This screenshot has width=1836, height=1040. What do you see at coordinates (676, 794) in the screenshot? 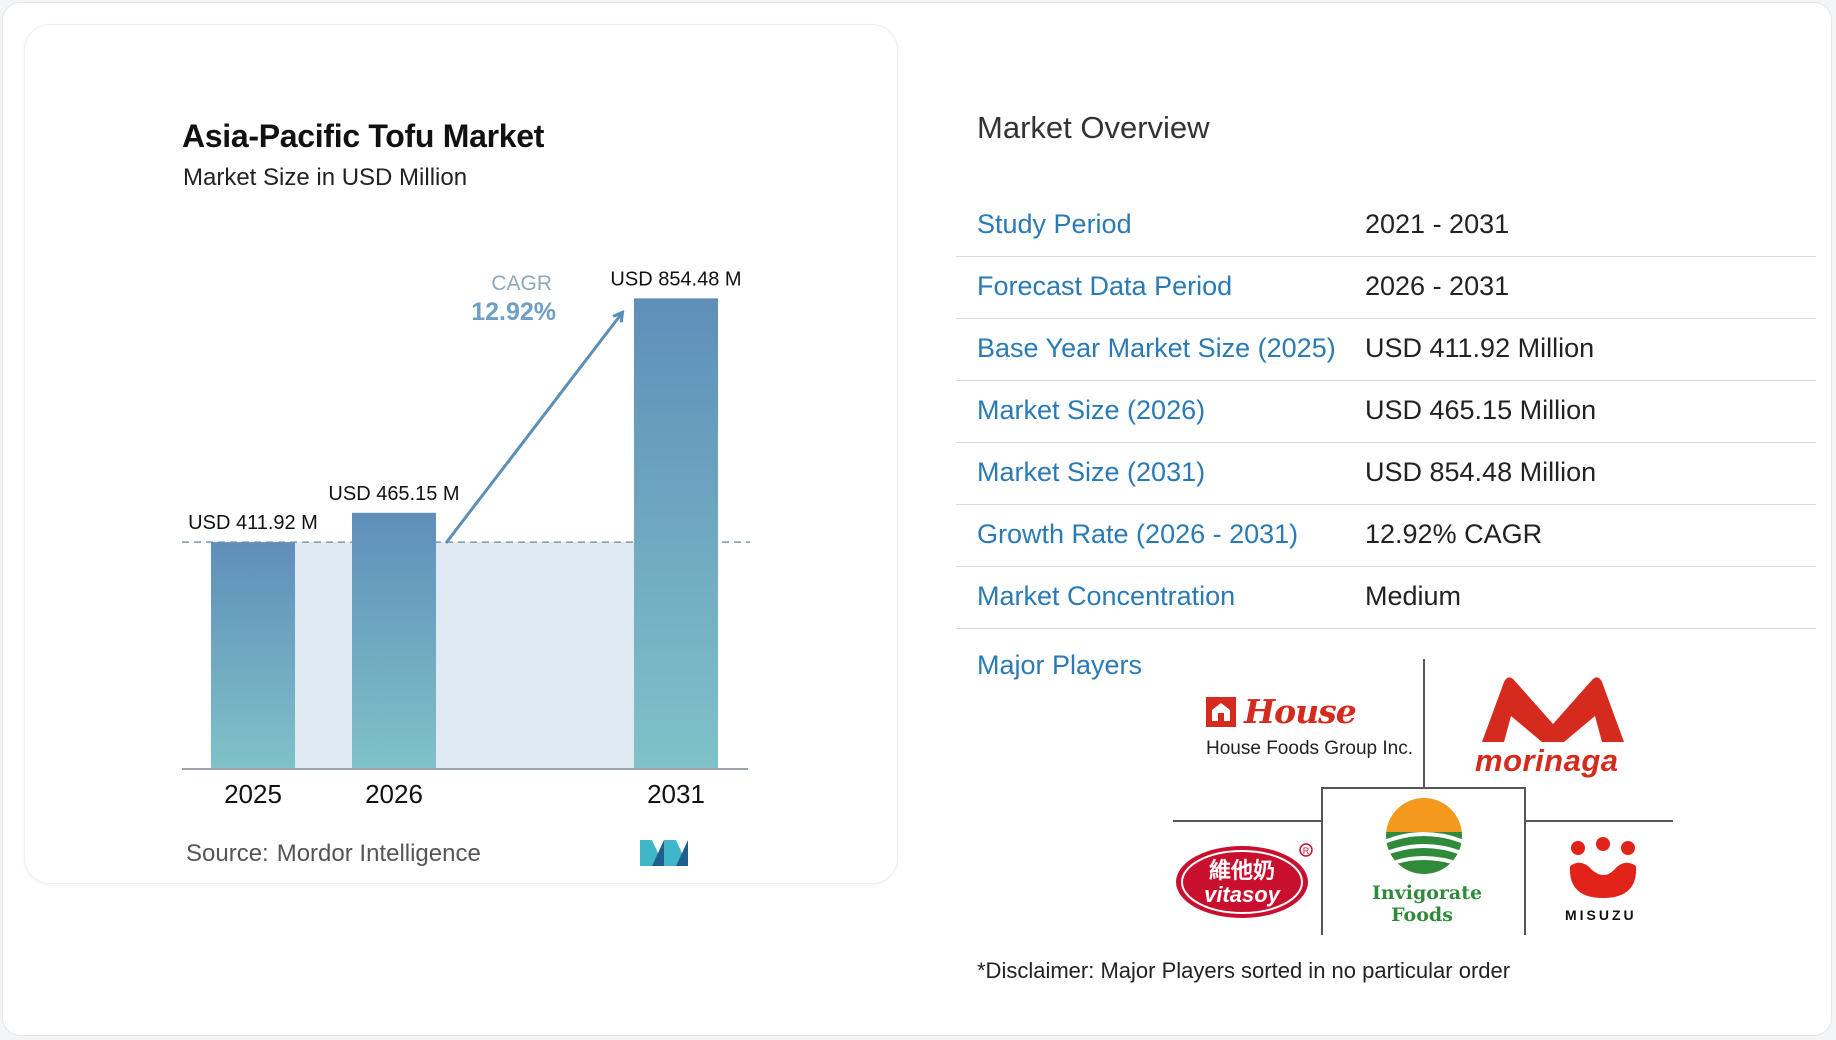
I see `x-tick-2031: 2031` at bounding box center [676, 794].